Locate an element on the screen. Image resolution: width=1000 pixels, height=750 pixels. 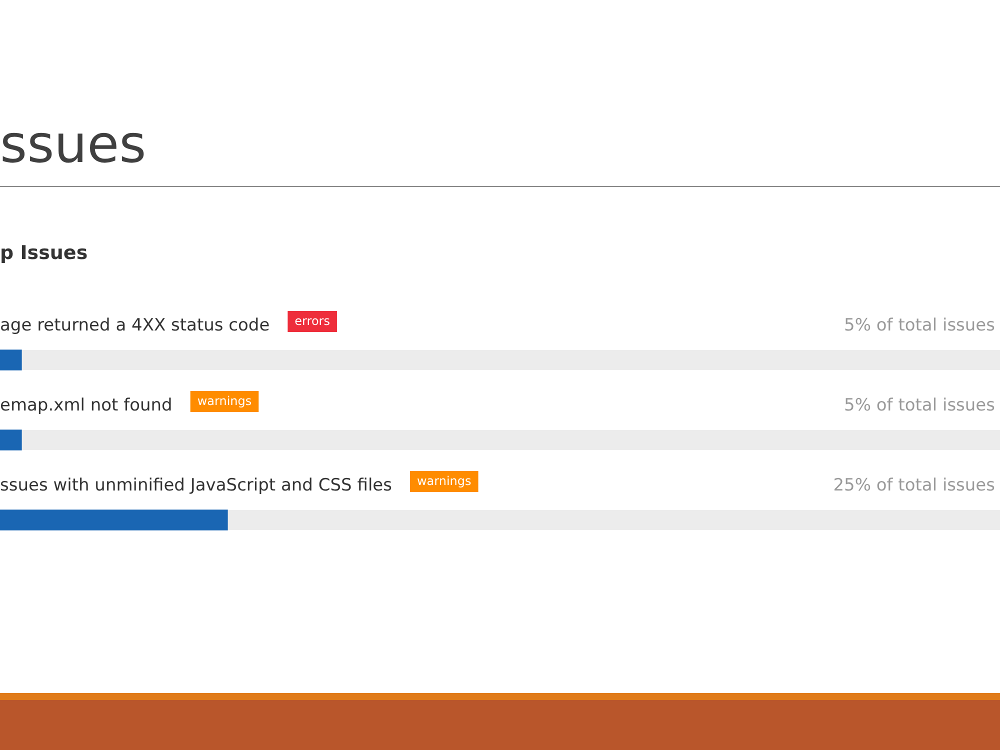
chart-title: ssues is located at coordinates (73, 145).